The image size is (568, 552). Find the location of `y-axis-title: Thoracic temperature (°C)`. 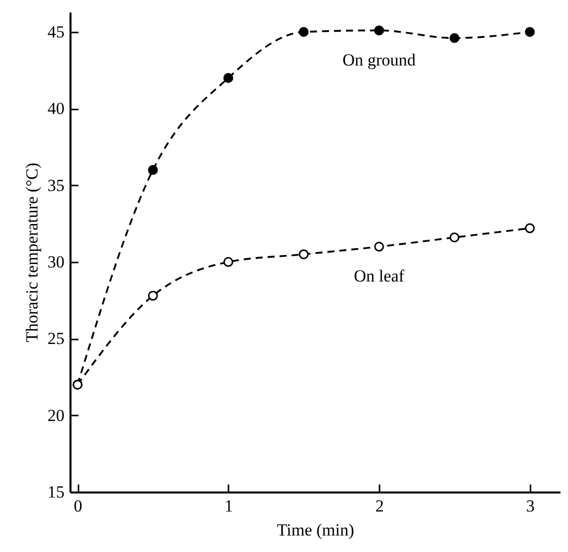

y-axis-title: Thoracic temperature (°C) is located at coordinates (32, 252).